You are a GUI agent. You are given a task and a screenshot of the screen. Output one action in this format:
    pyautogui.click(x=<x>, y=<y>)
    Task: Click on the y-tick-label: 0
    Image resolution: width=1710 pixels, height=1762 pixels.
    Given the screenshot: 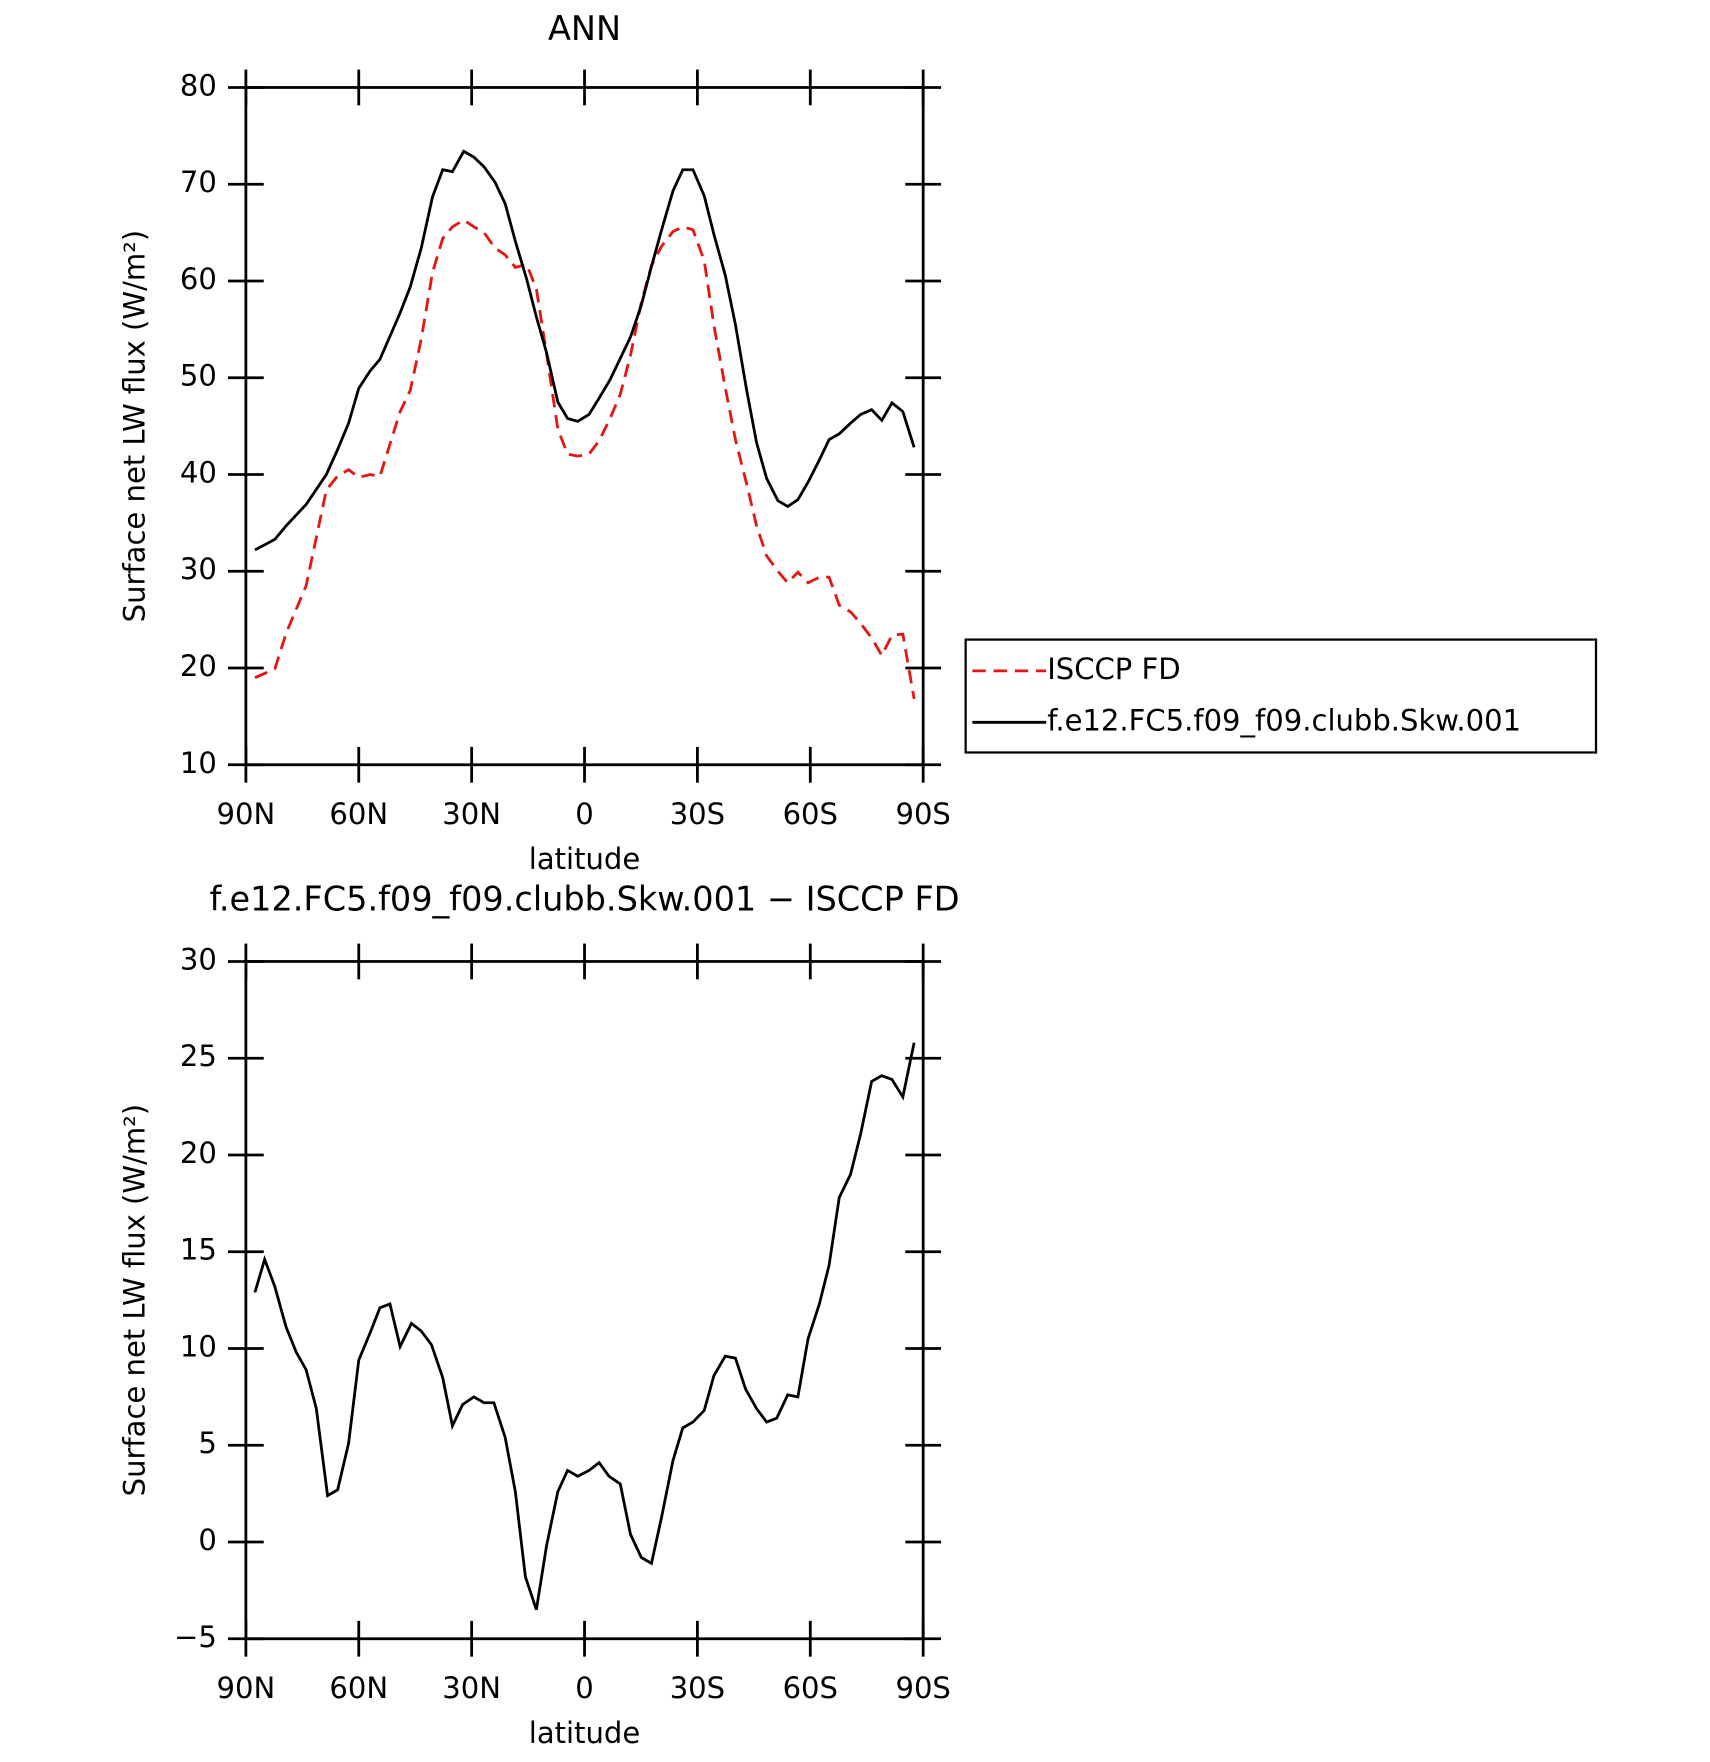 What is the action you would take?
    pyautogui.click(x=207, y=1540)
    